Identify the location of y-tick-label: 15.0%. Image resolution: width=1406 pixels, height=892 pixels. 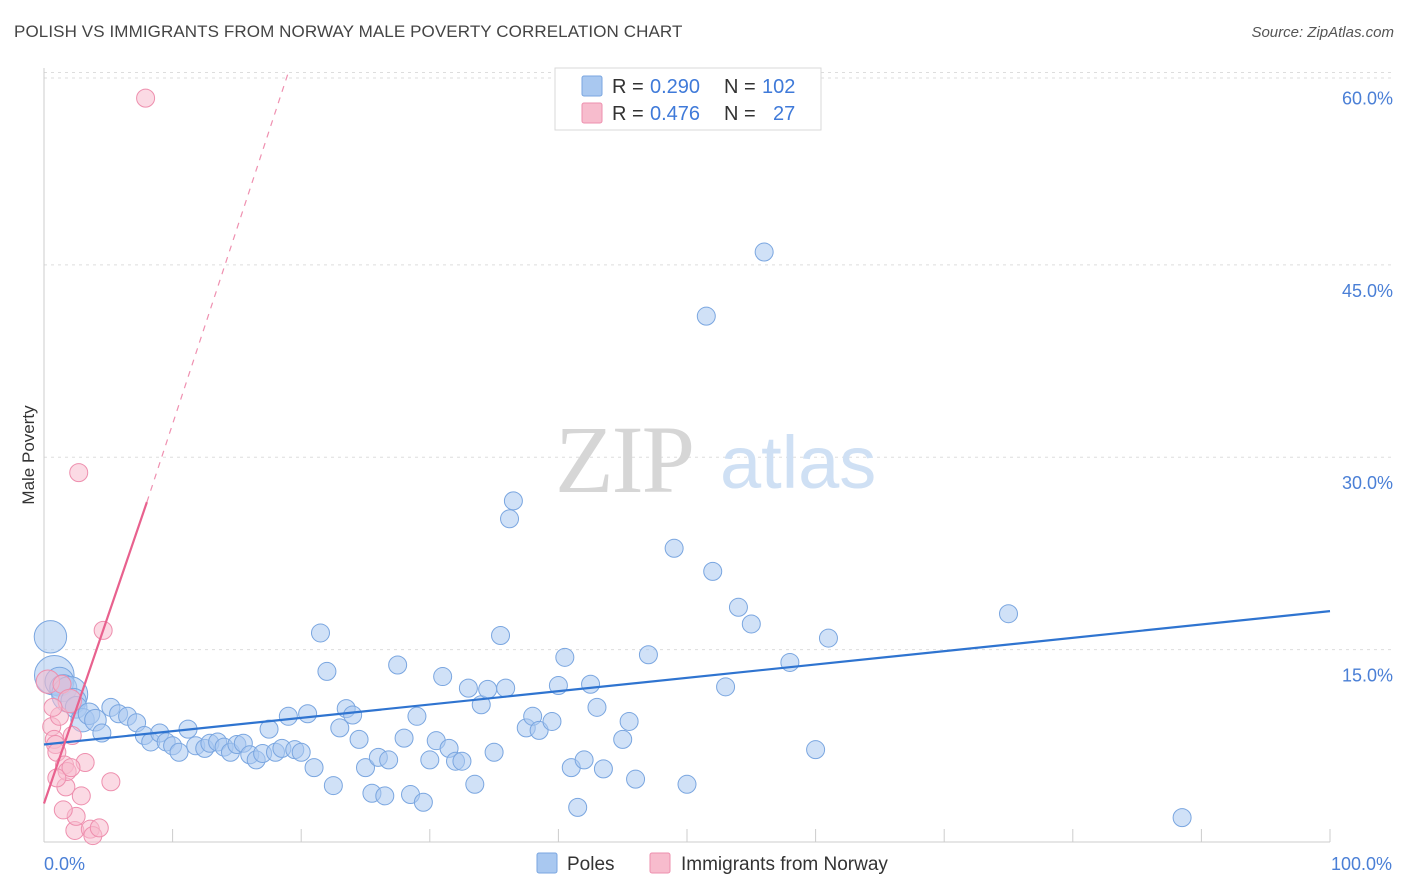
(1367, 676).